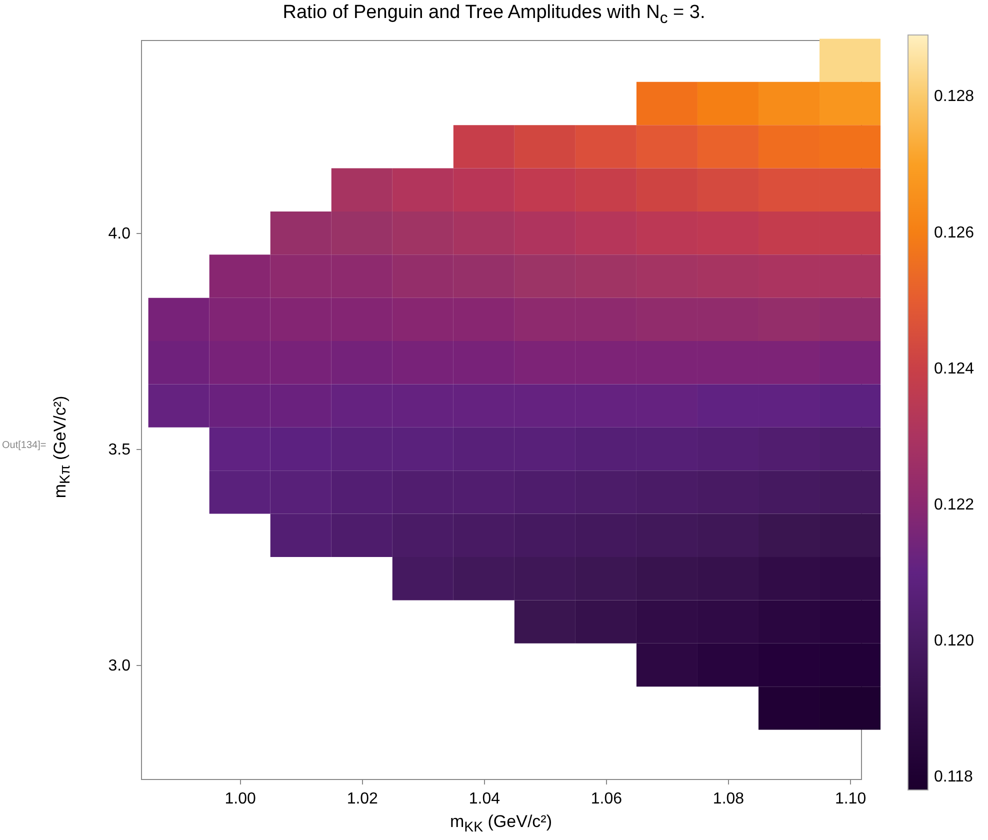  What do you see at coordinates (500, 824) in the screenshot?
I see `x-axis-title: m$_{KK}$ (GeV/c²)` at bounding box center [500, 824].